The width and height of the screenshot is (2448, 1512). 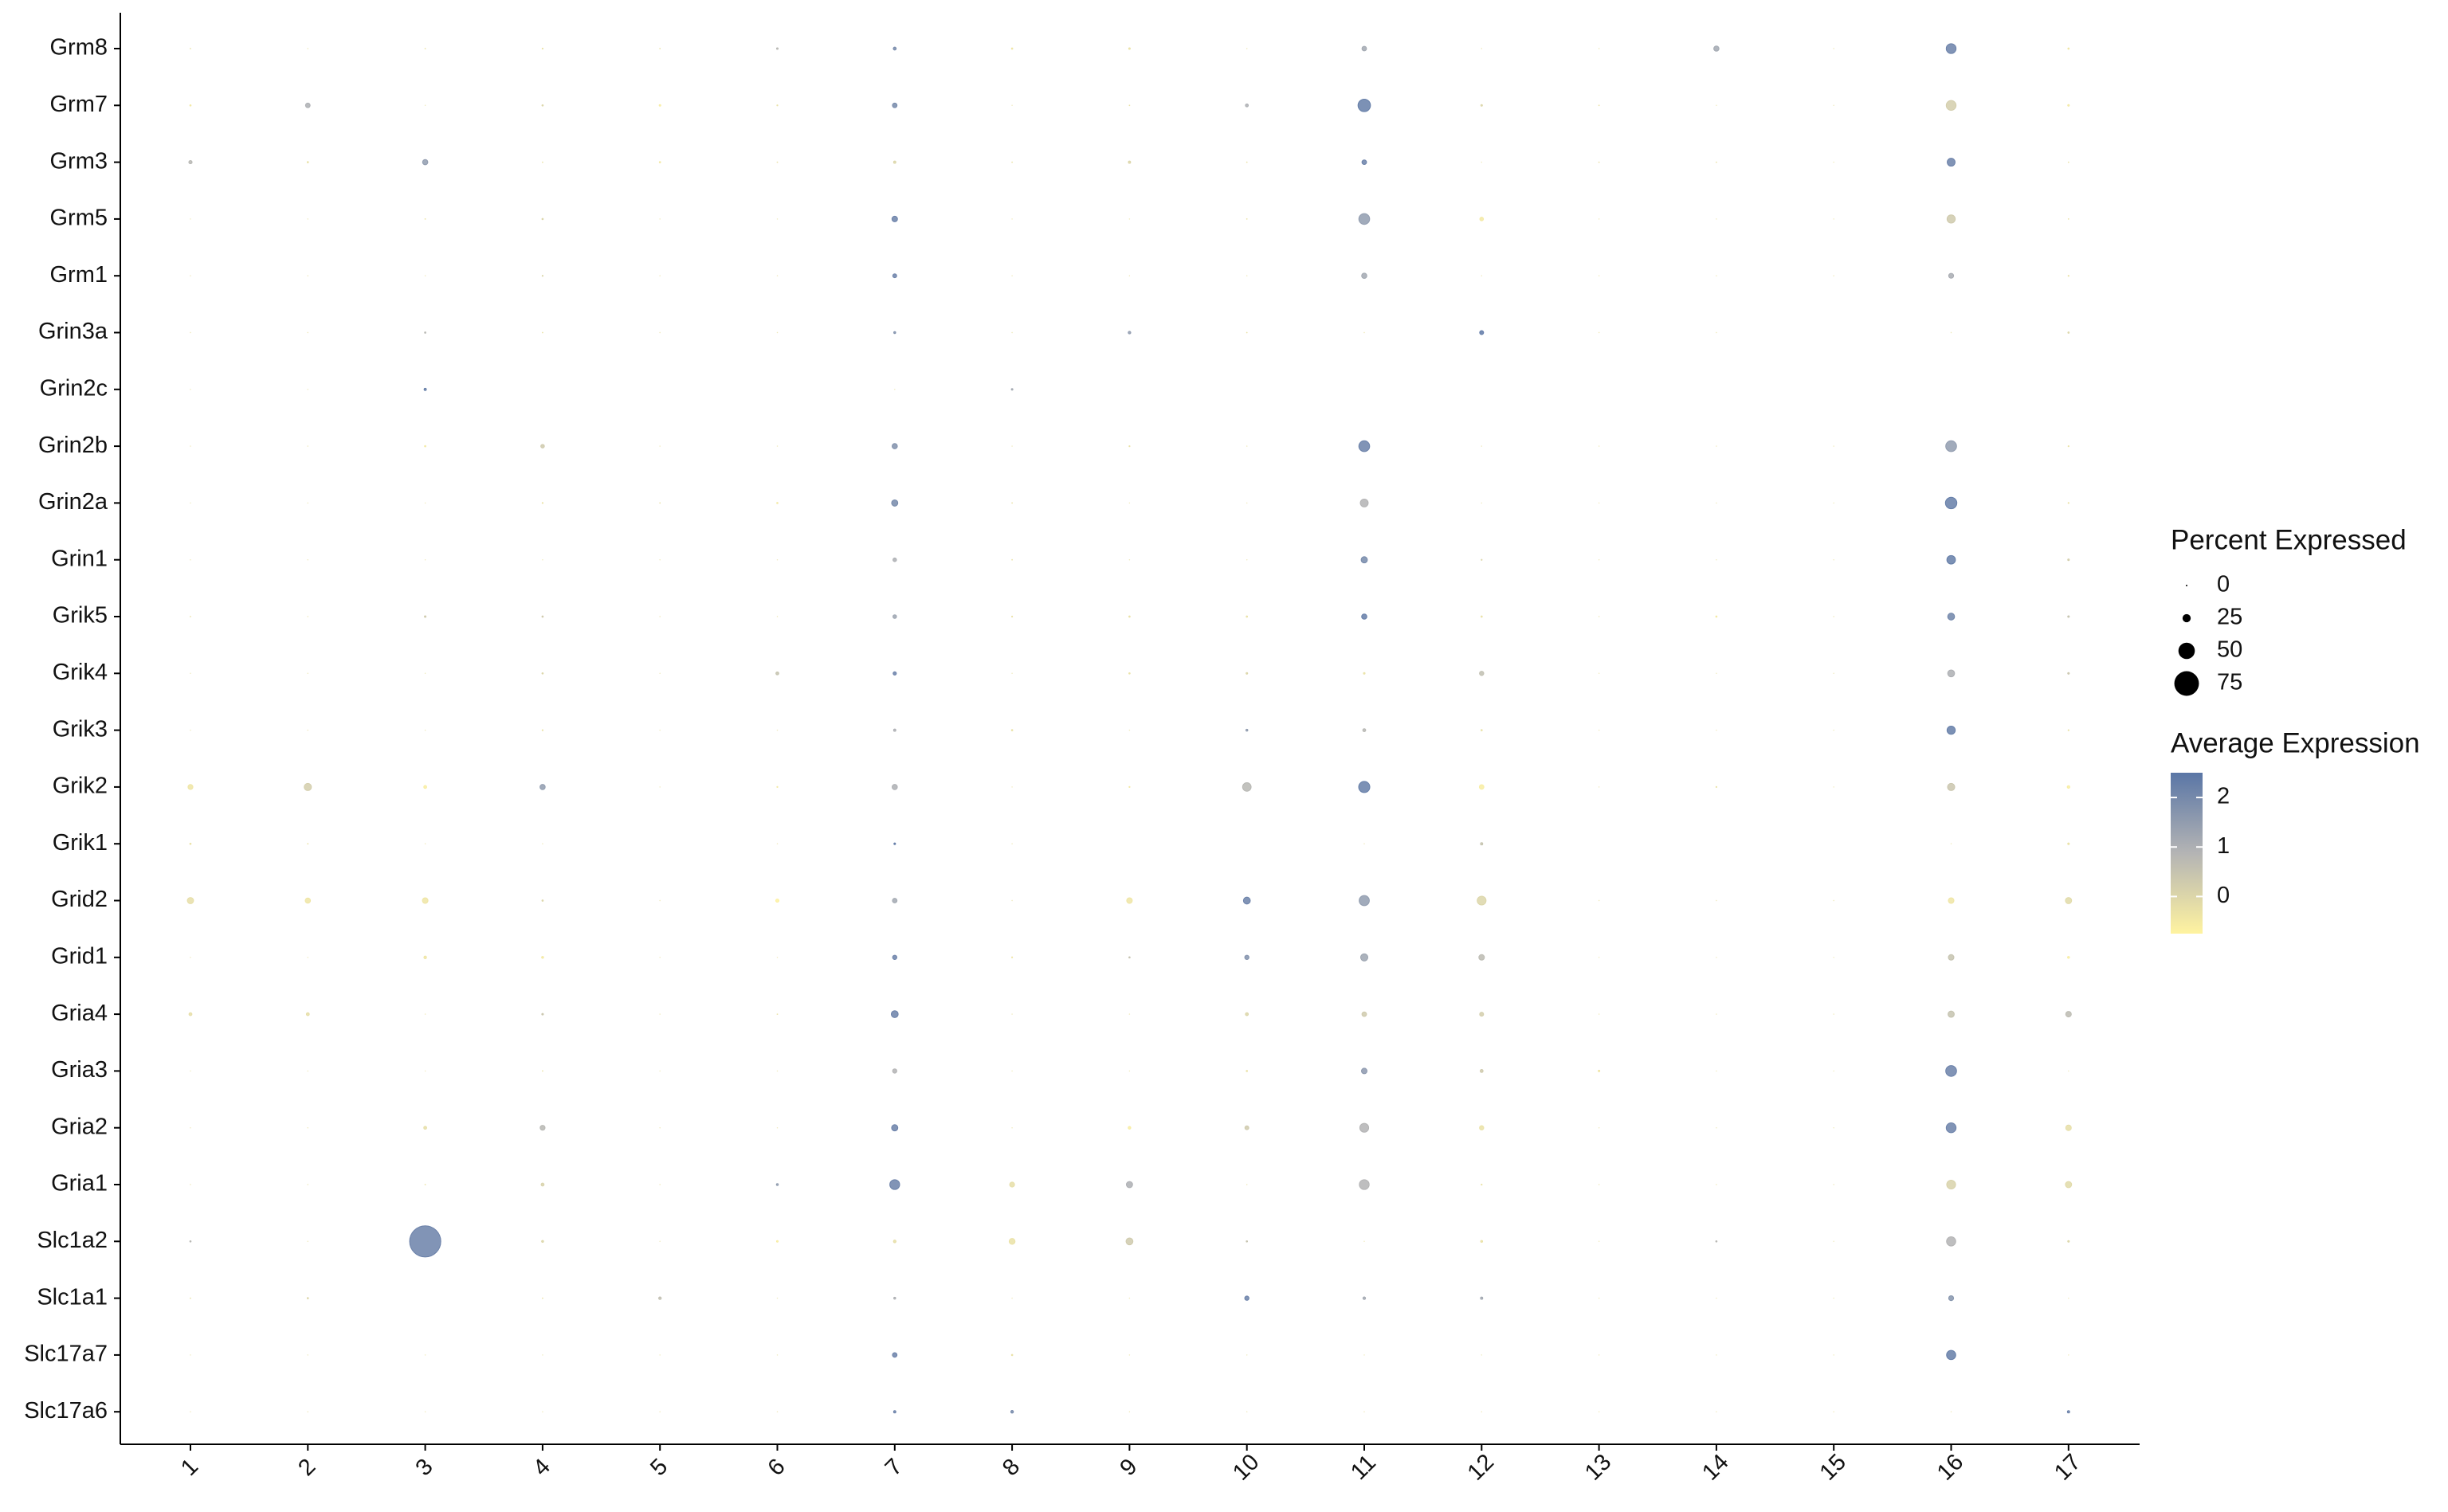 I want to click on x-tick-label: 3, so click(x=425, y=1467).